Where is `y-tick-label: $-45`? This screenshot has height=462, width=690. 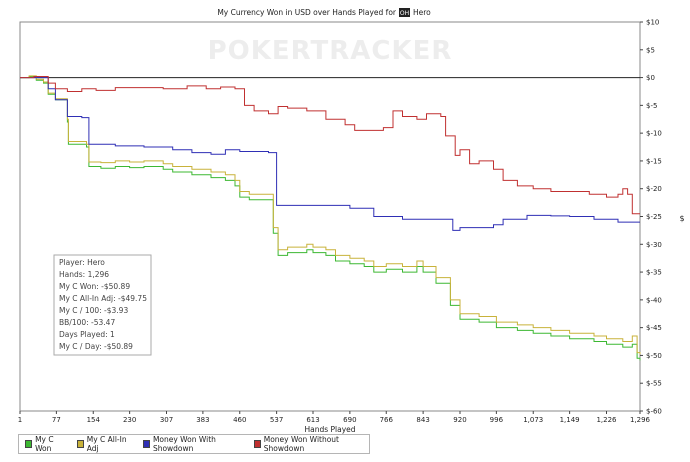
y-tick-label: $-45 is located at coordinates (654, 328).